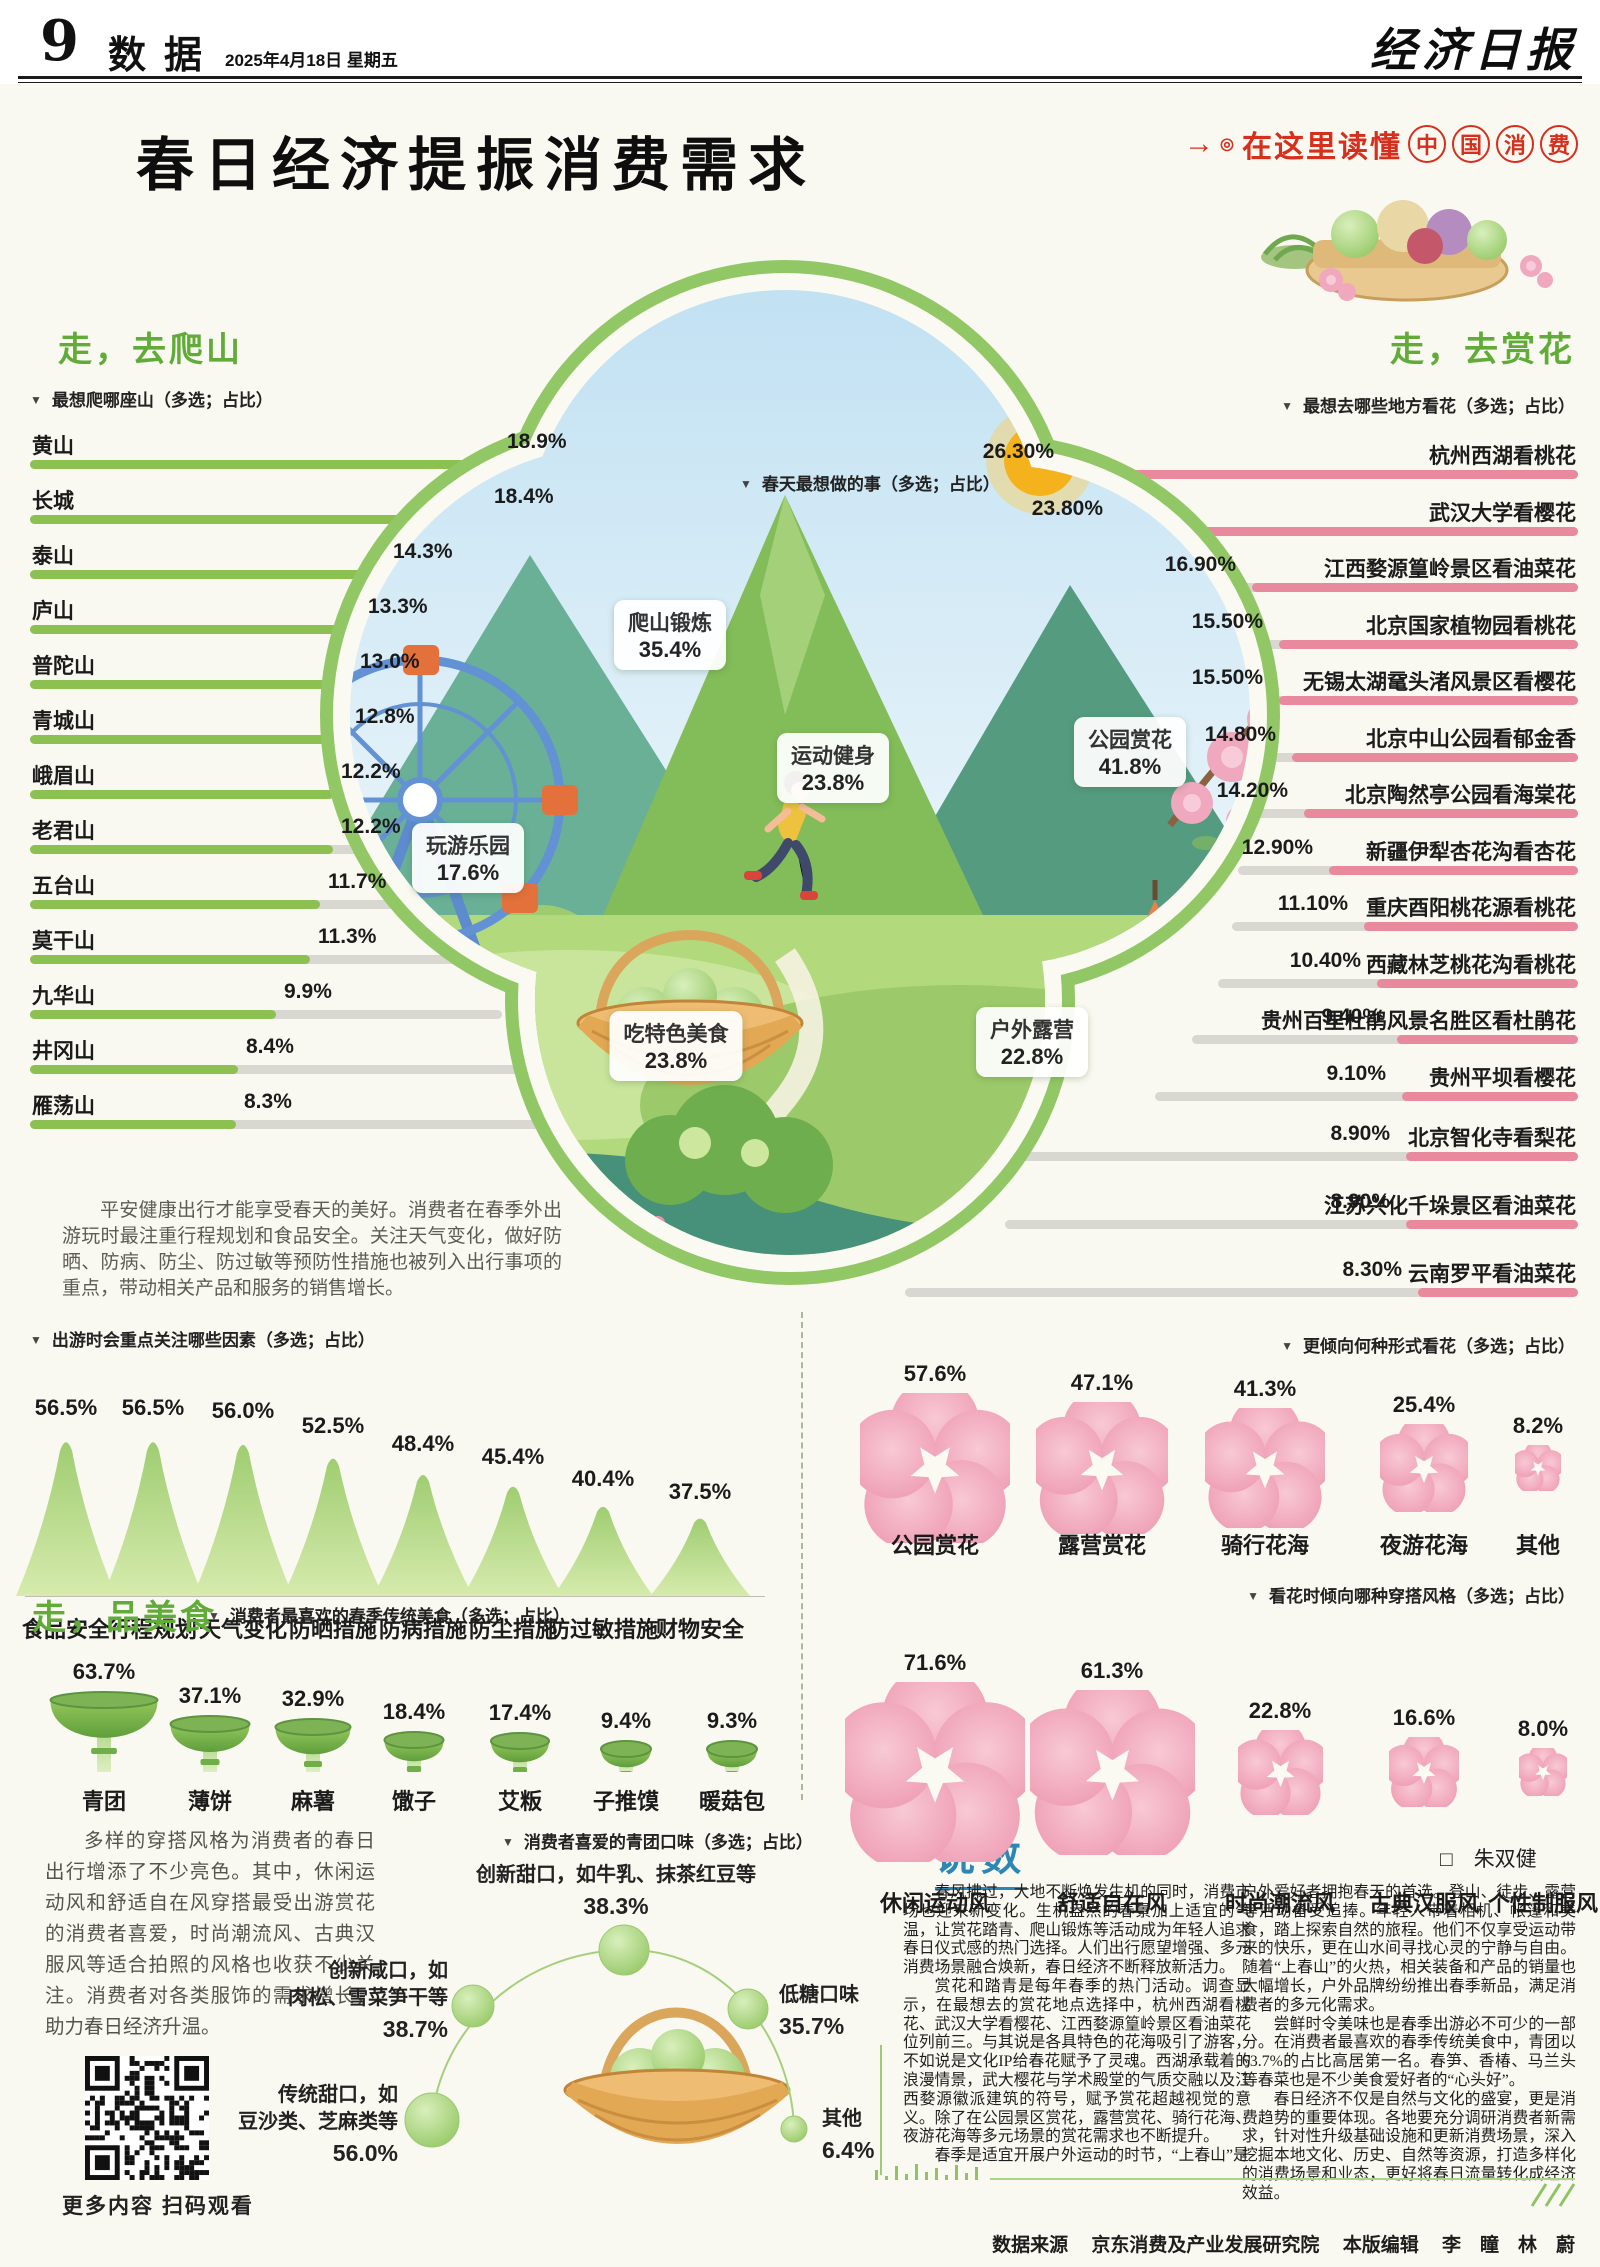 The width and height of the screenshot is (1600, 2267). Describe the element at coordinates (389, 1616) in the screenshot. I see `food-subtitle: ▼ 消费者最喜欢的春季传统美食（多选；占比）` at that location.